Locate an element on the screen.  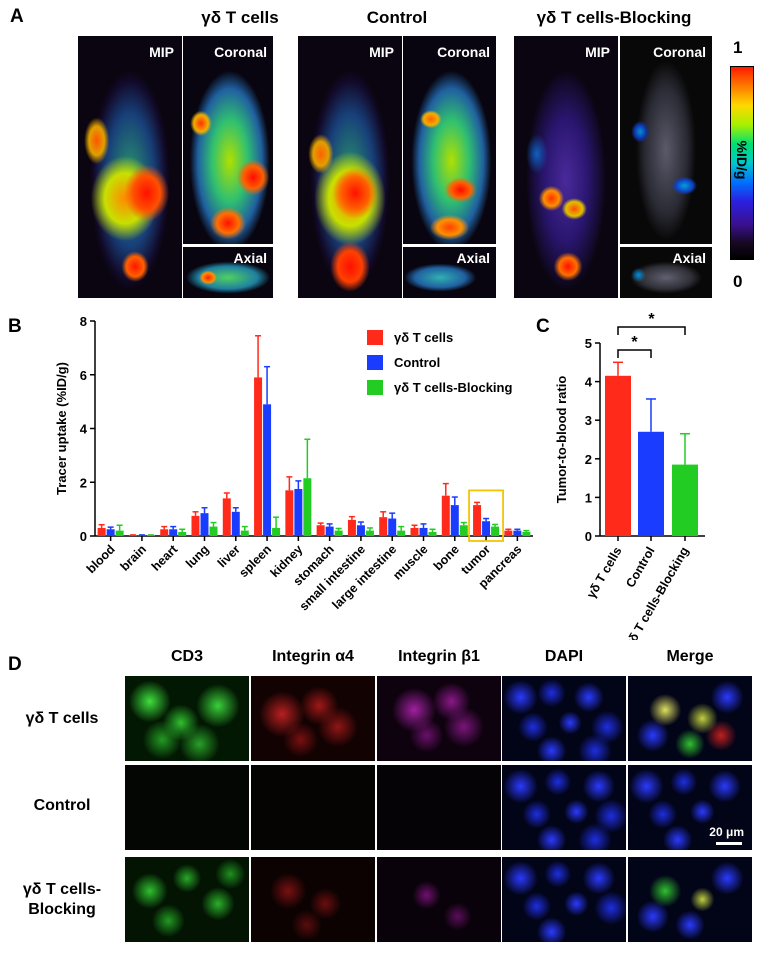
x-tick-label: brain is located at coordinates (134, 558).